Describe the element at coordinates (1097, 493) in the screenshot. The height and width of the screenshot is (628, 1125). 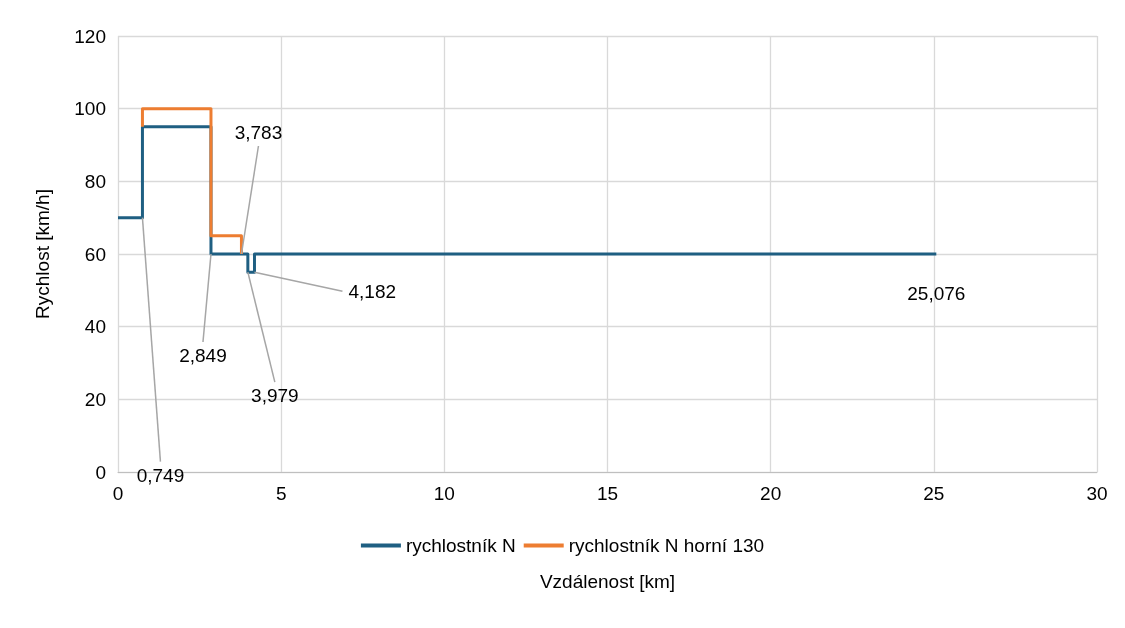
I see `x-tick-label: 30` at that location.